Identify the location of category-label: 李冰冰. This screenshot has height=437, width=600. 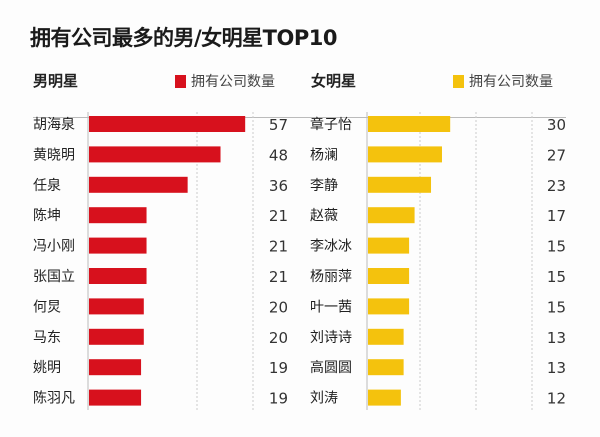
(331, 247).